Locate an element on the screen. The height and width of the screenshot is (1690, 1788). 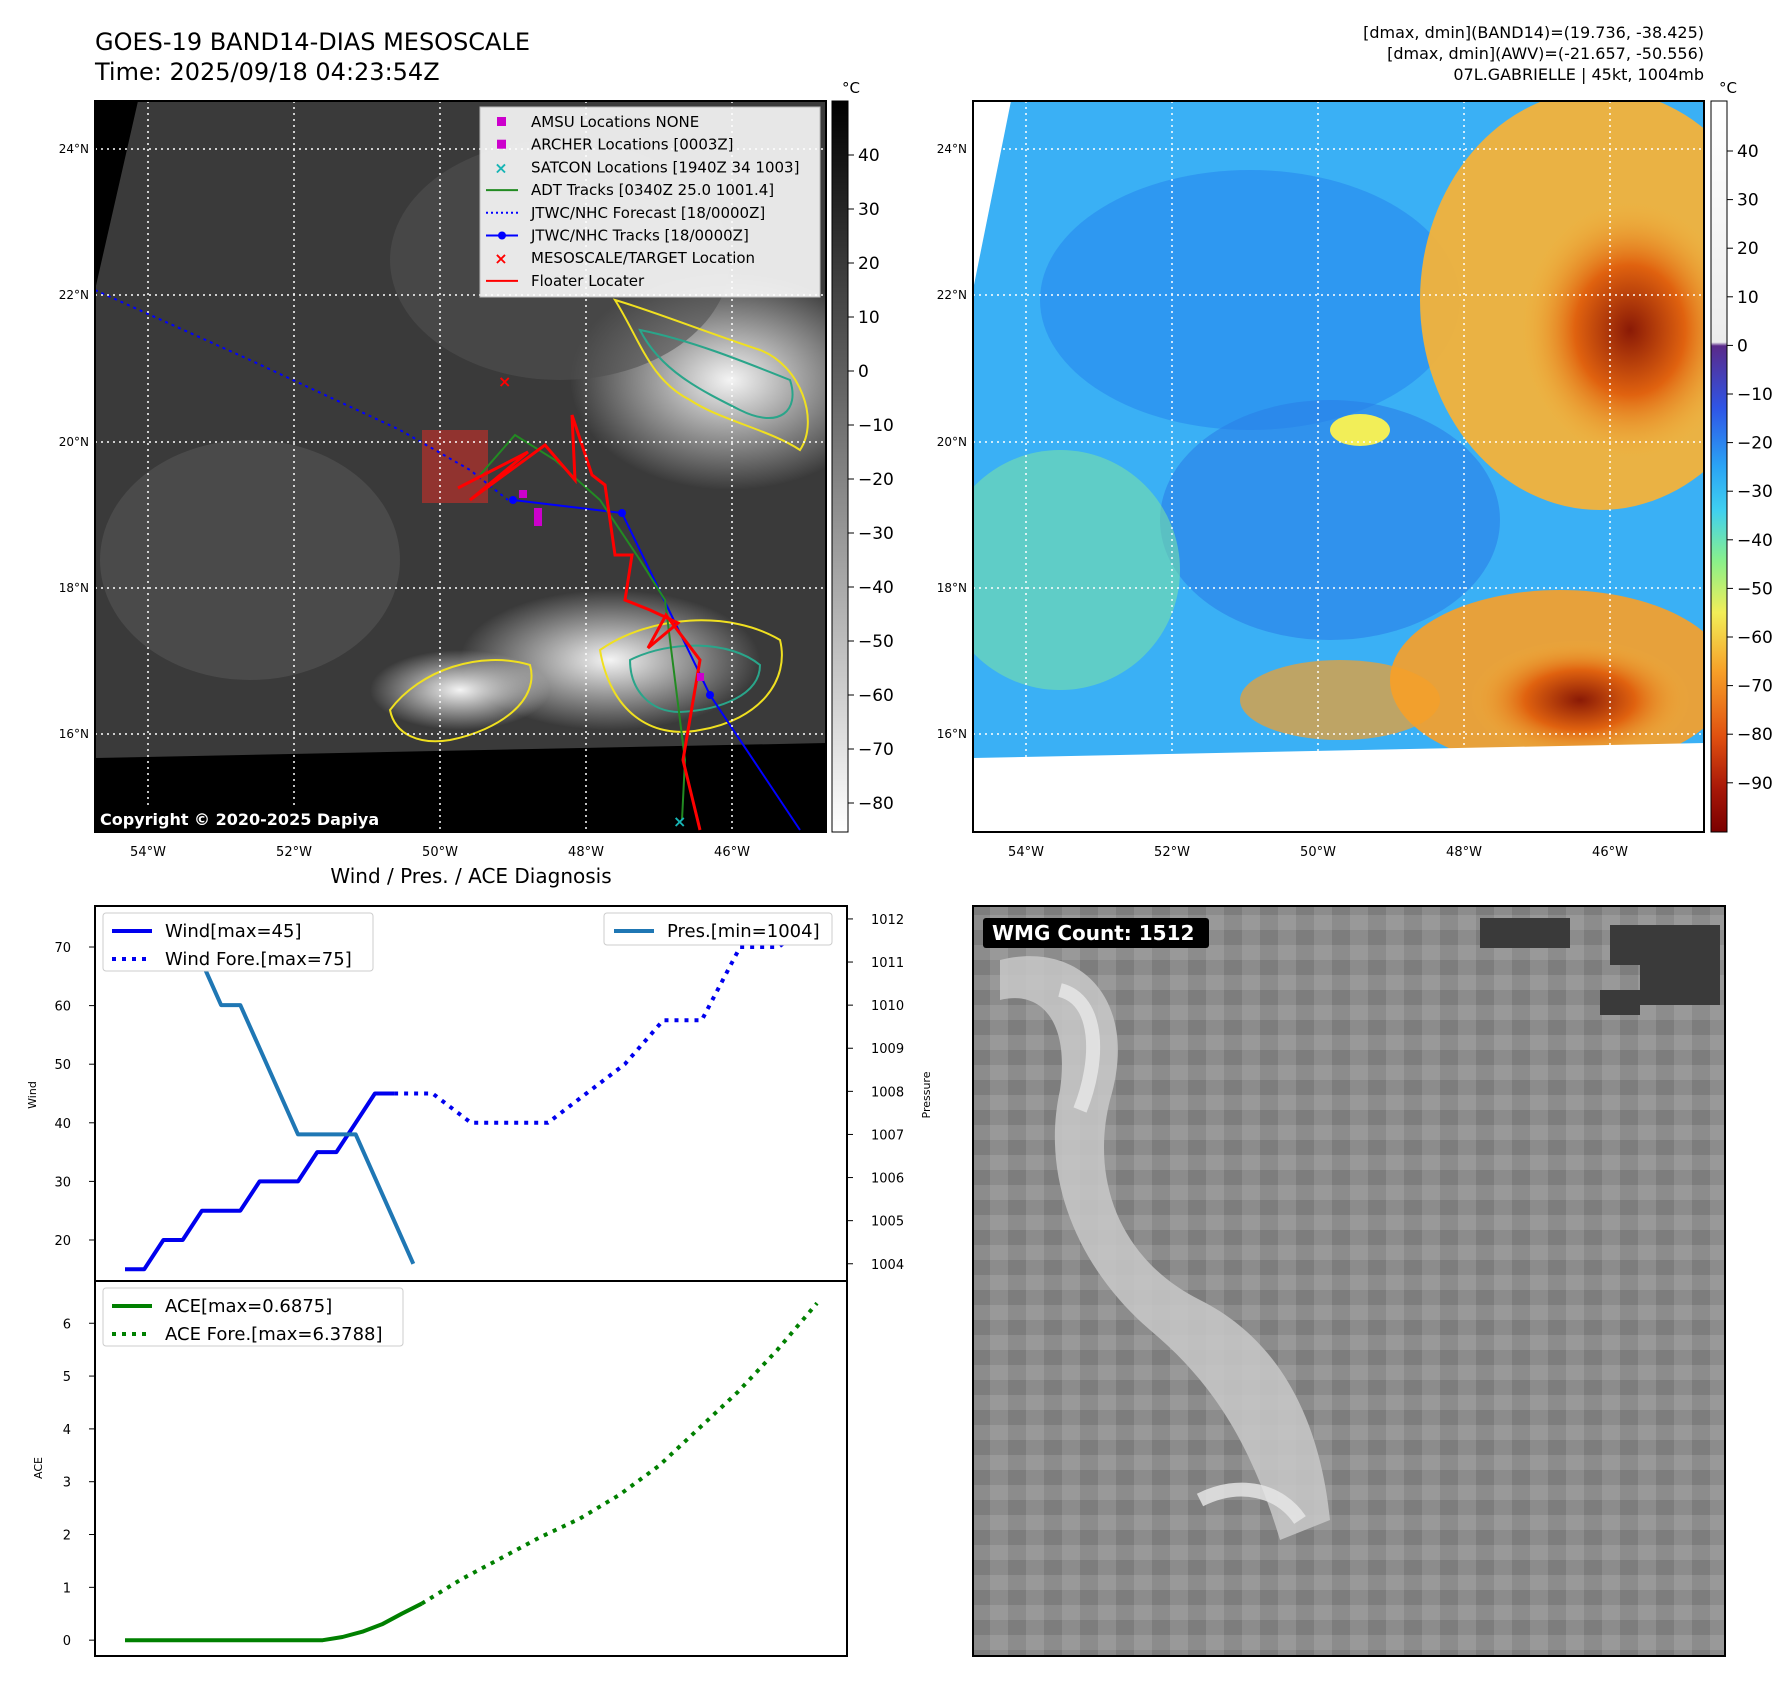
y-right-tick-label: 1004 is located at coordinates (887, 1265).